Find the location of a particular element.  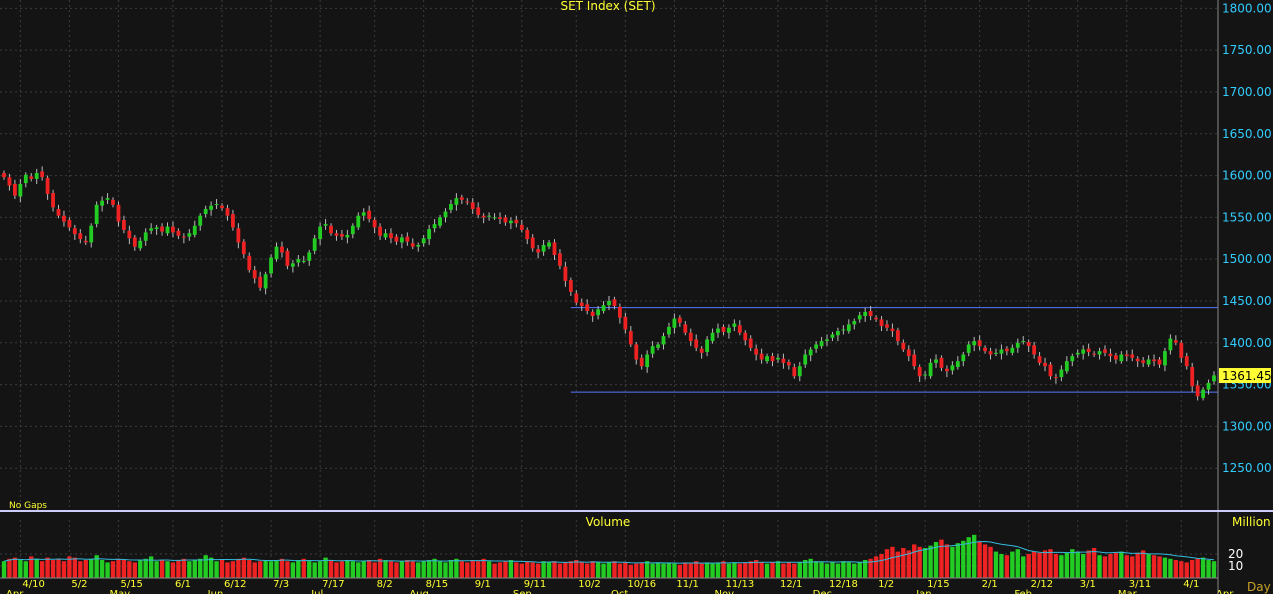

price-tick-label: 1650.00 is located at coordinates (1247, 134).